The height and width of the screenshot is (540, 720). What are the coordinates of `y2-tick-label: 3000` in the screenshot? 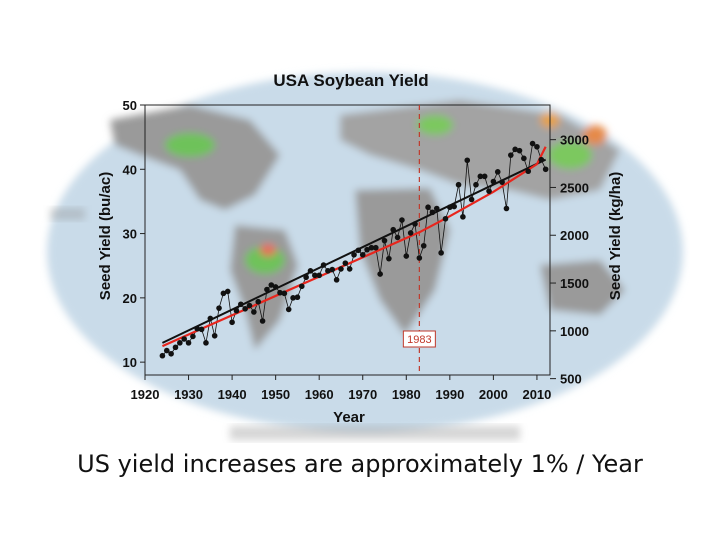 It's located at (574, 140).